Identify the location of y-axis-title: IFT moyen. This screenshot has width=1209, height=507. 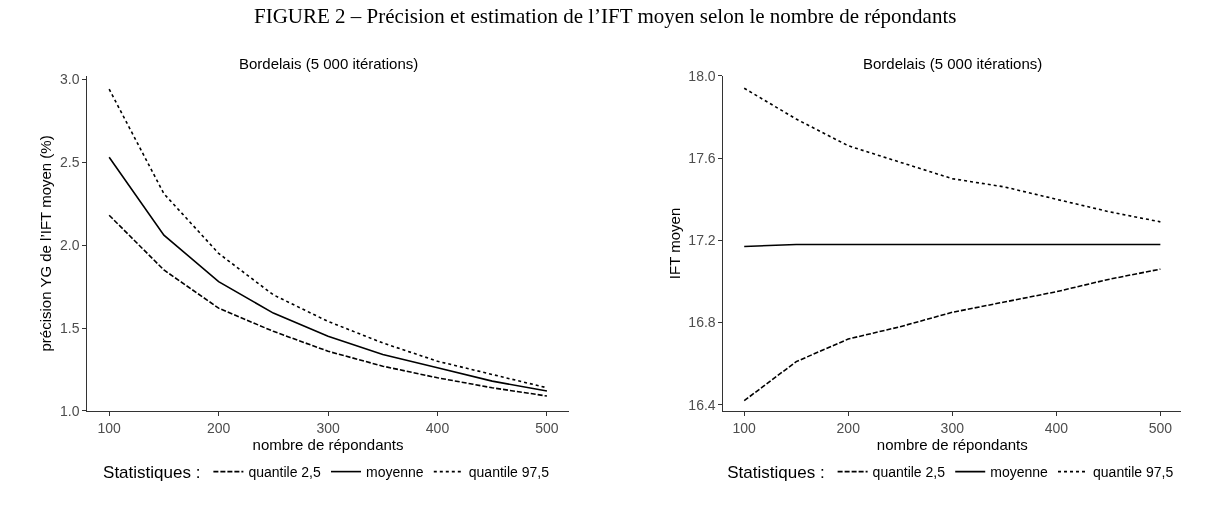
(674, 243).